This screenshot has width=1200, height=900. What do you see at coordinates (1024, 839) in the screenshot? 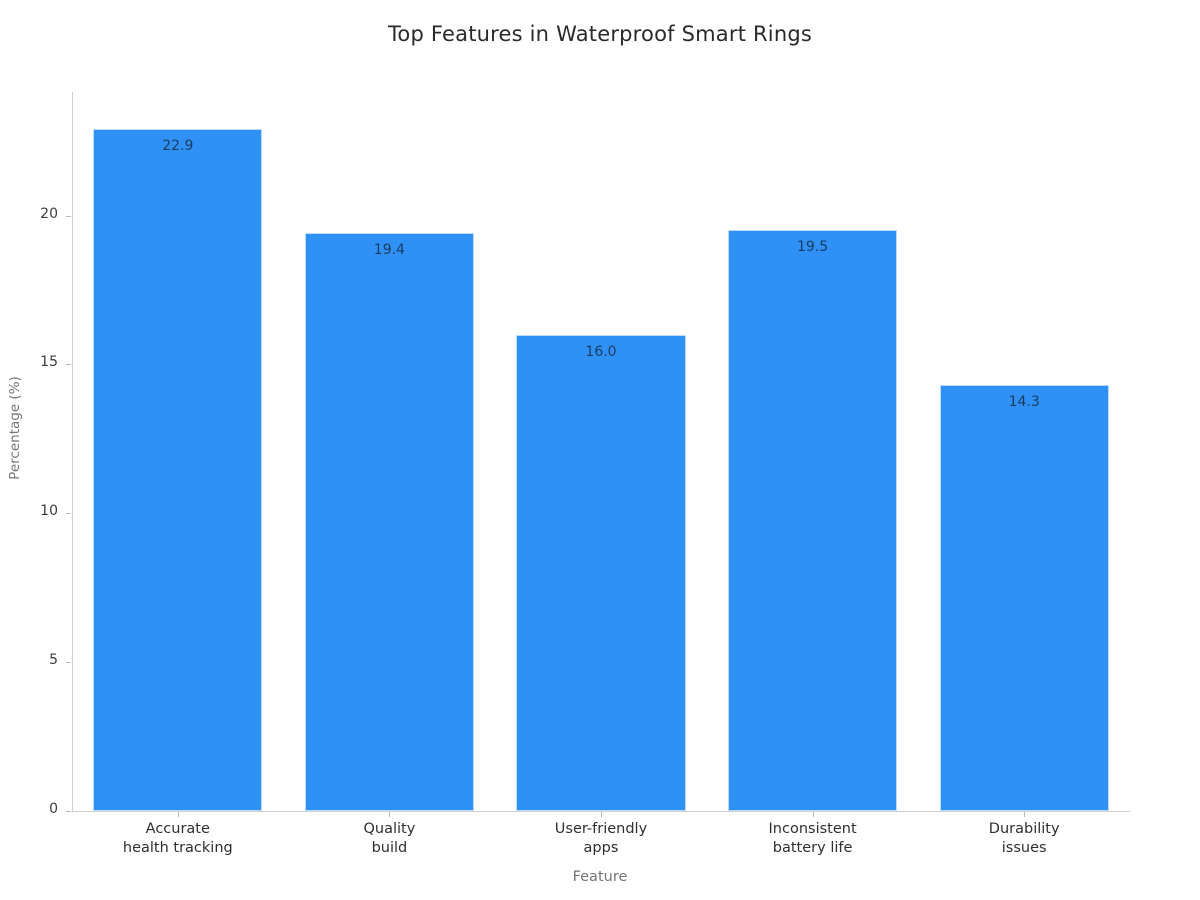
I see `x-tick-label: Durability issues` at bounding box center [1024, 839].